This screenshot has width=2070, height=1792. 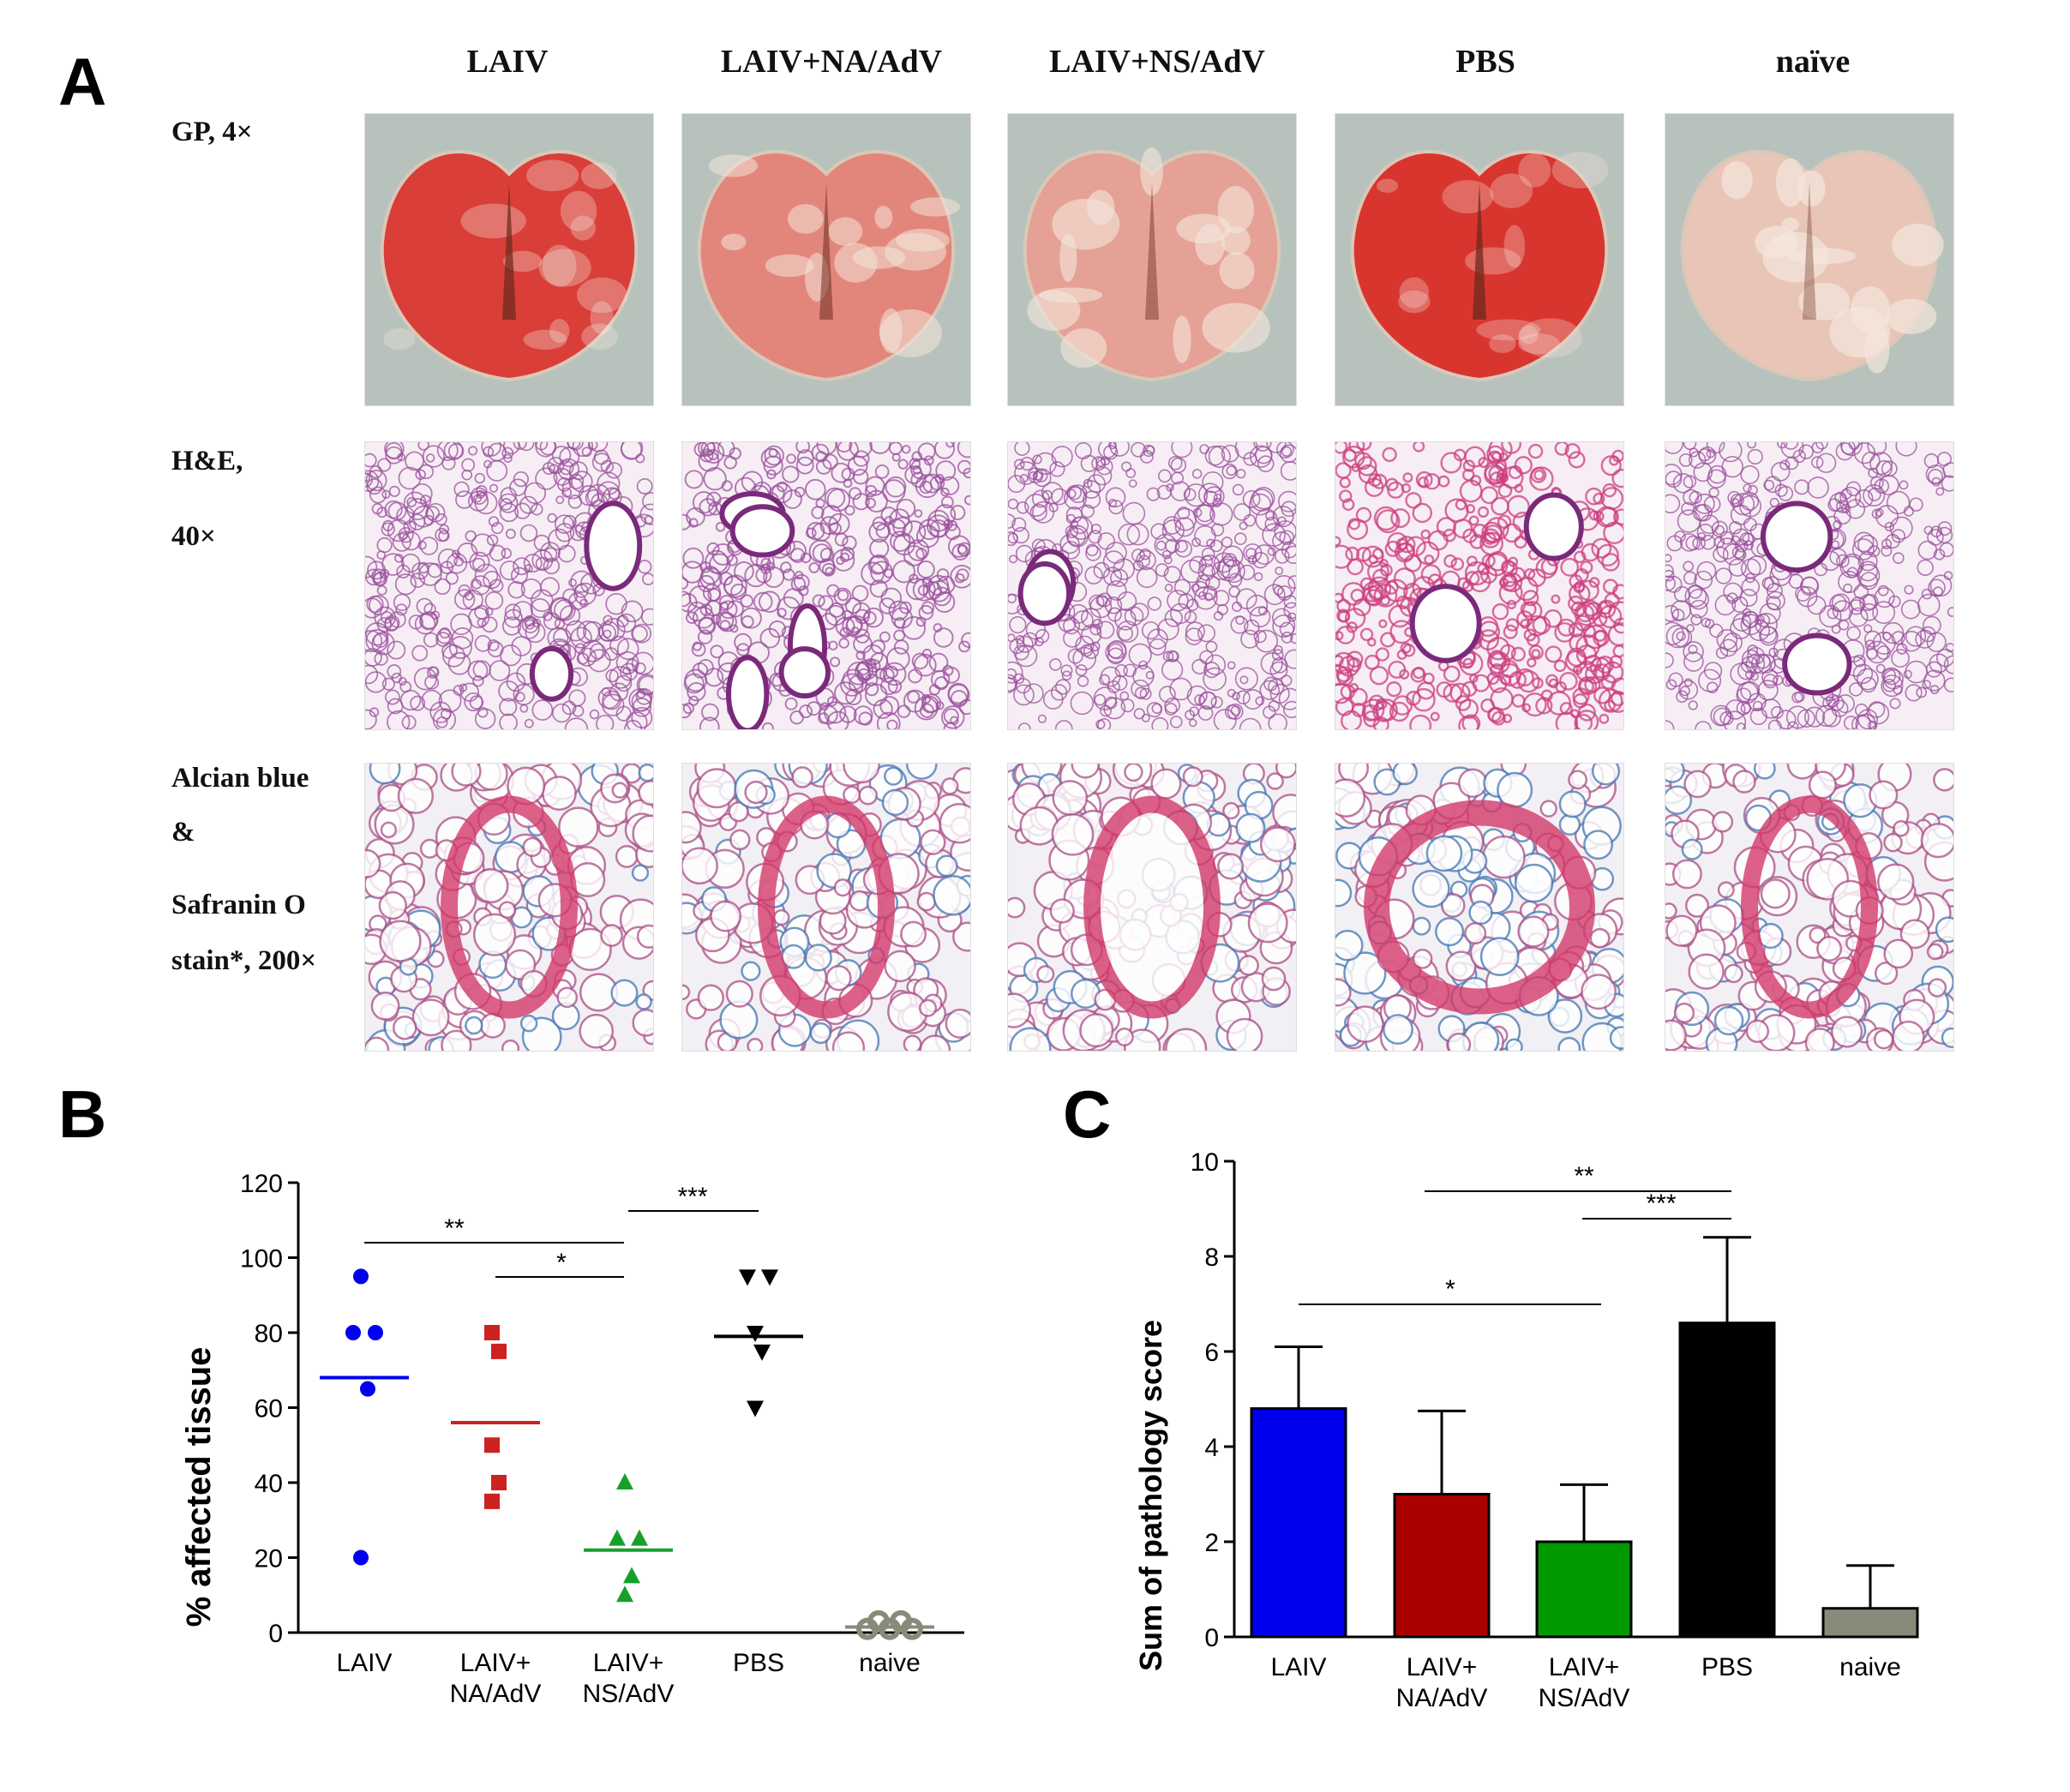 What do you see at coordinates (890, 1663) in the screenshot?
I see `b-category-label: naive` at bounding box center [890, 1663].